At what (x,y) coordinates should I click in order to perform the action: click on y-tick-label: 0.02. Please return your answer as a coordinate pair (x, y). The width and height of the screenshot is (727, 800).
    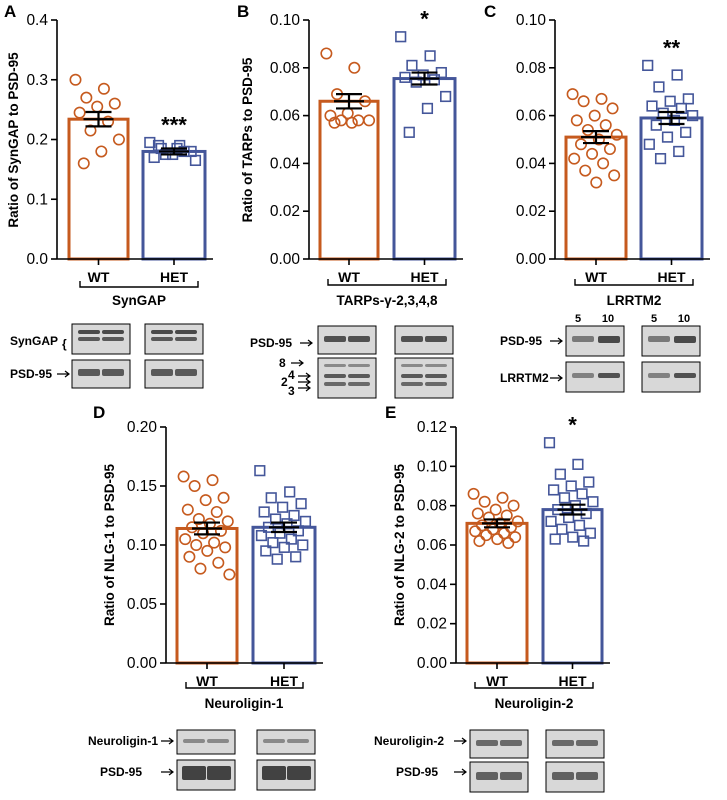
    Looking at the image, I should click on (432, 624).